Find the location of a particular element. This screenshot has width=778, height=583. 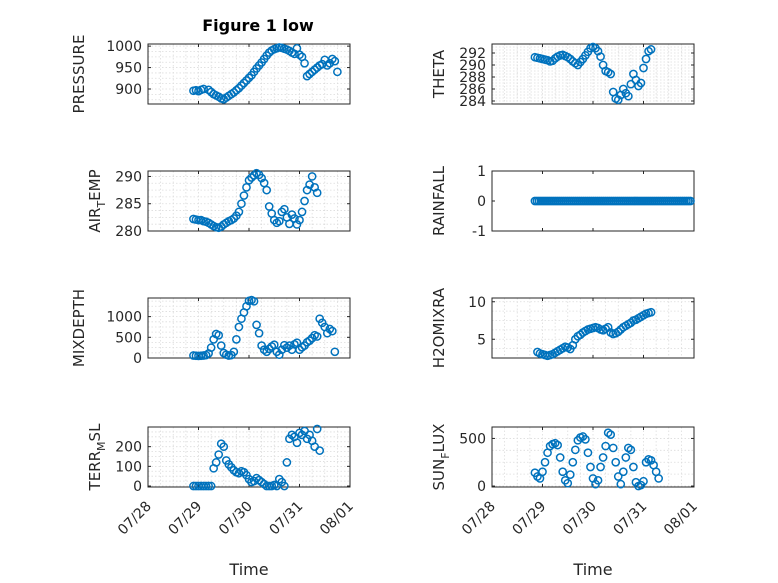

y-tick-label: 5 is located at coordinates (481, 340).